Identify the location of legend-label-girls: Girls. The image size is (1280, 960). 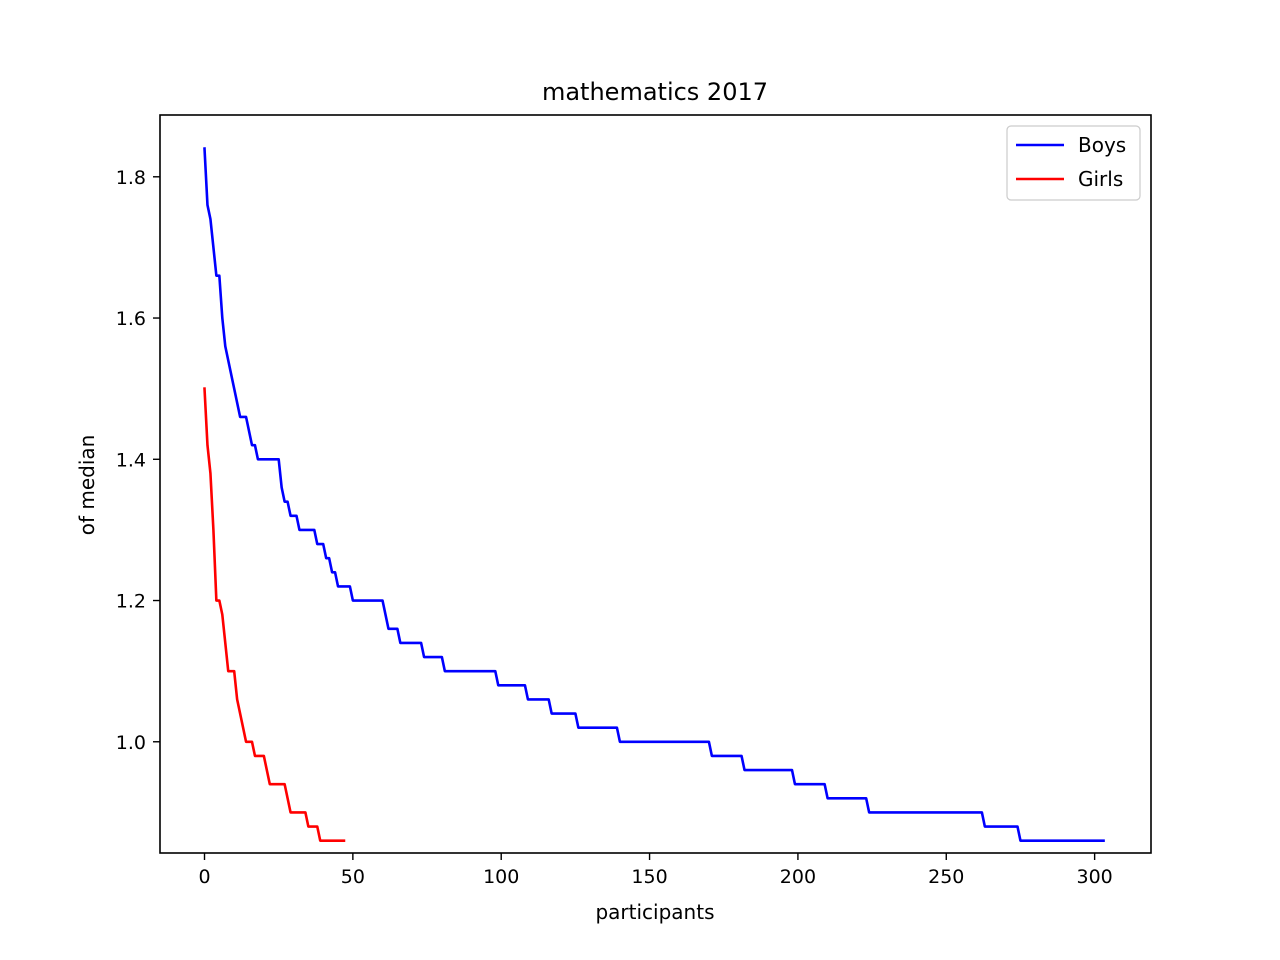
(1100, 179).